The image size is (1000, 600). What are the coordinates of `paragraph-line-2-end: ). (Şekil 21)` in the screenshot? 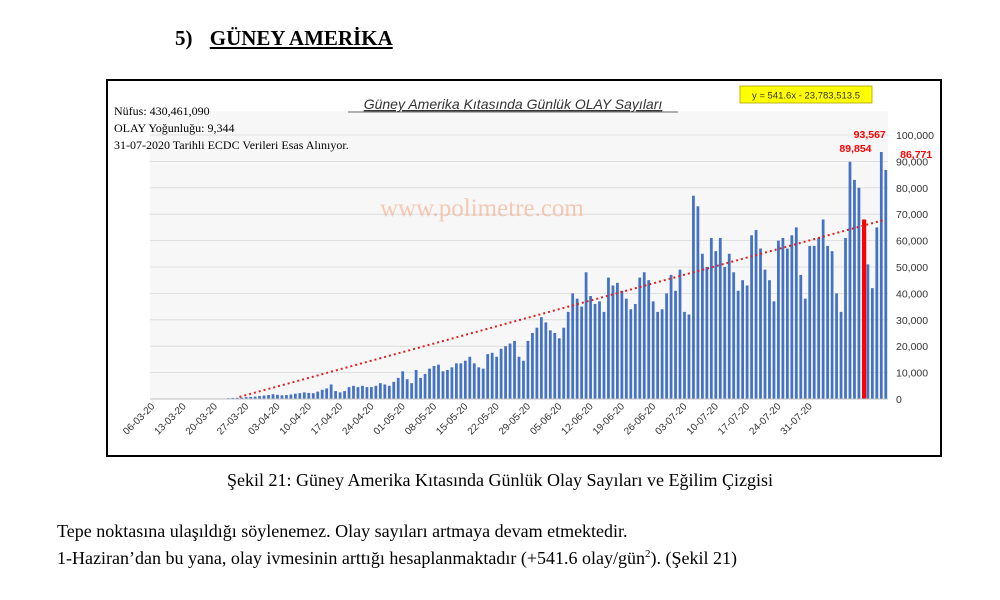 It's located at (693, 558).